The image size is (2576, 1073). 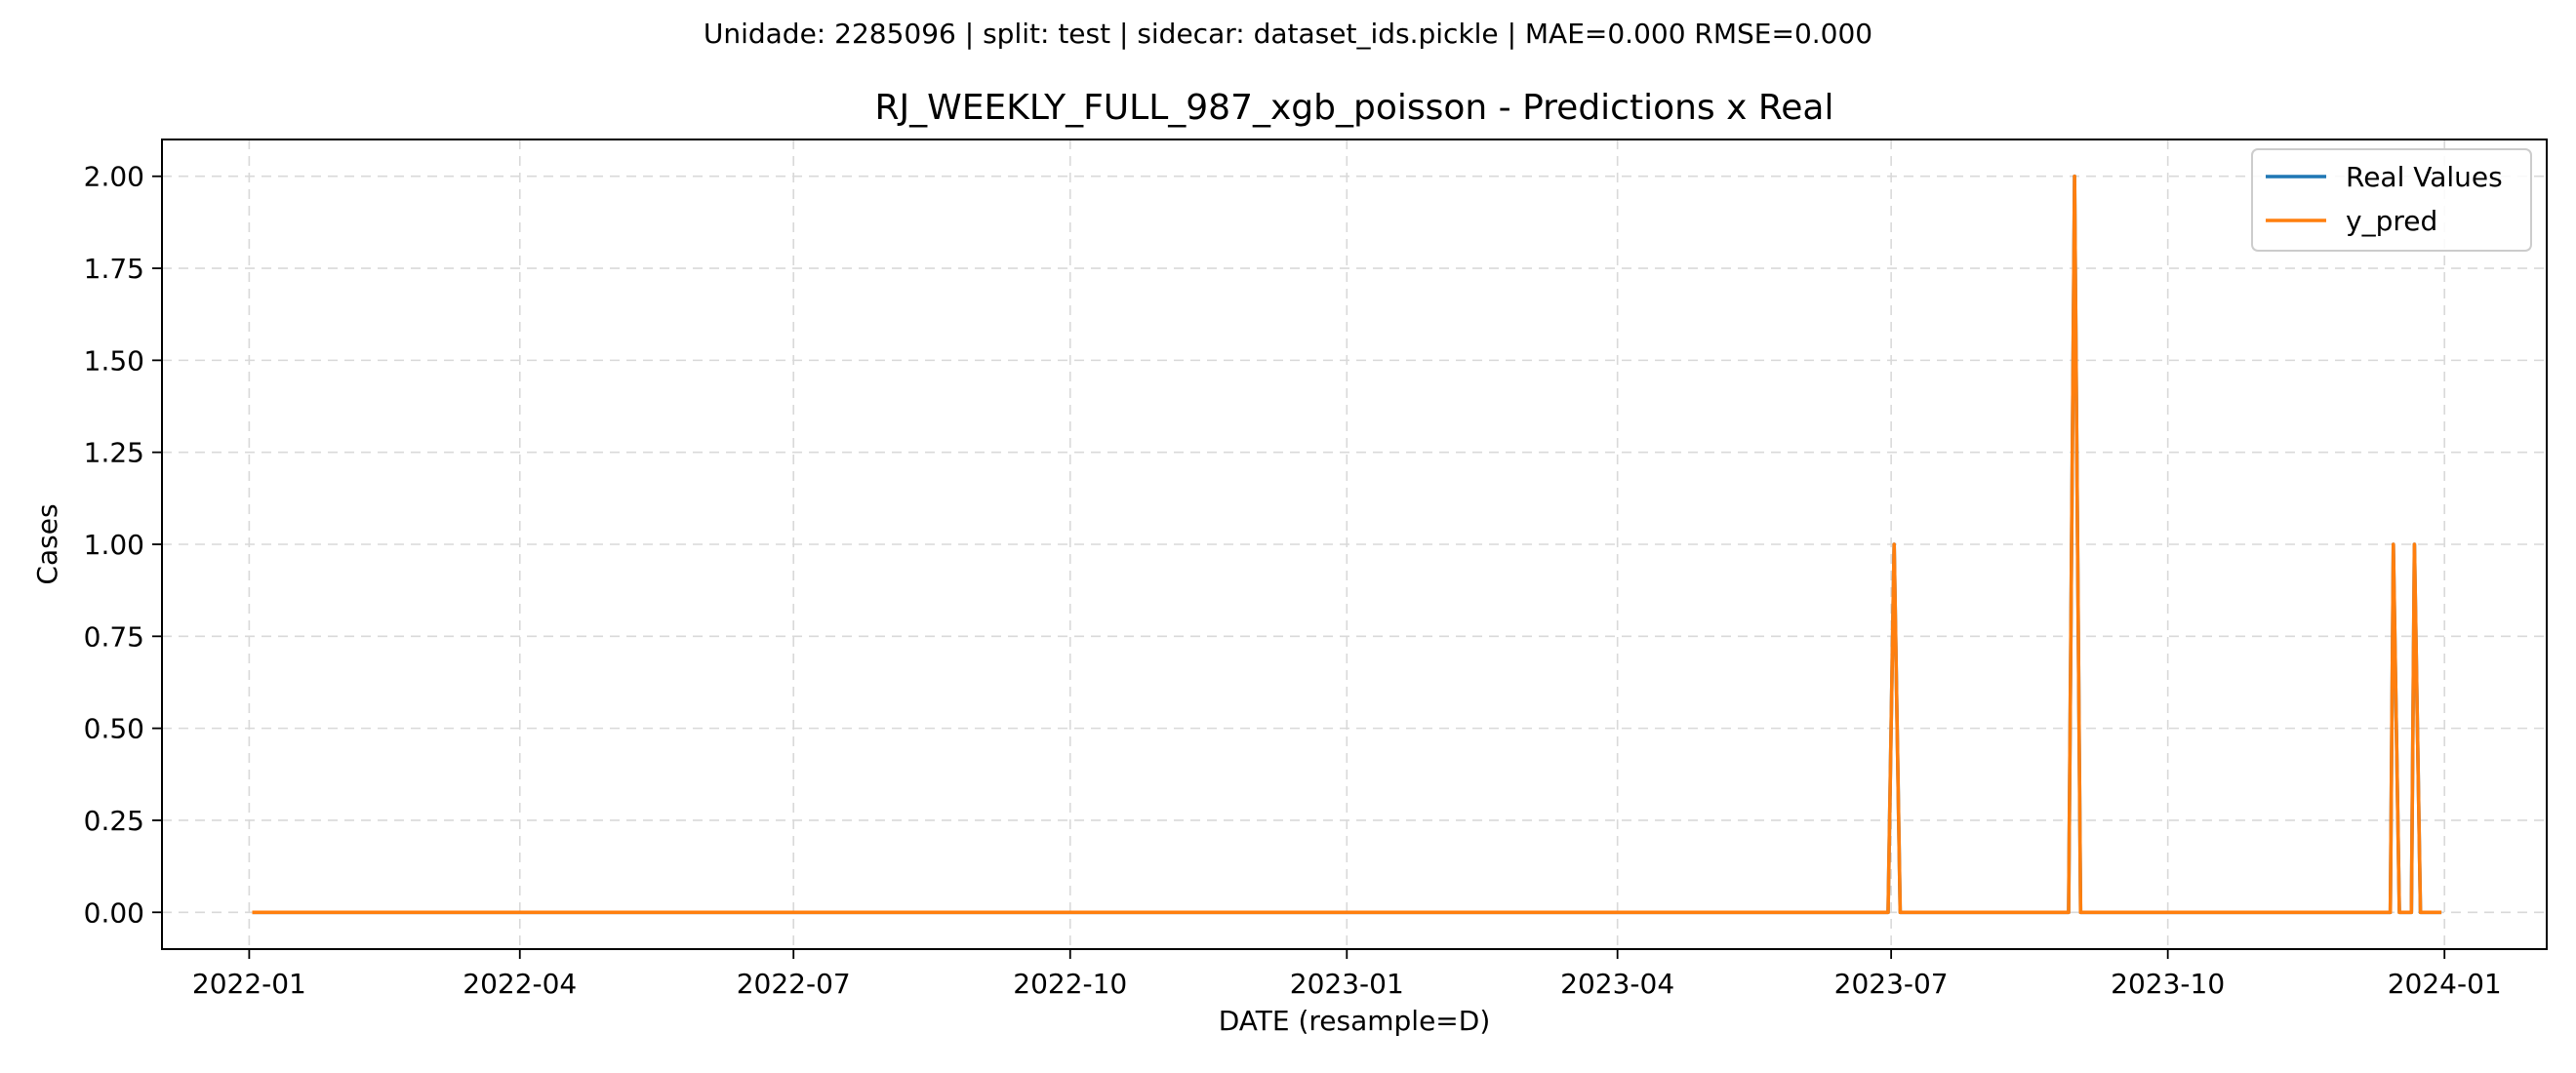 I want to click on x-tick-label: 2023-04, so click(x=1617, y=984).